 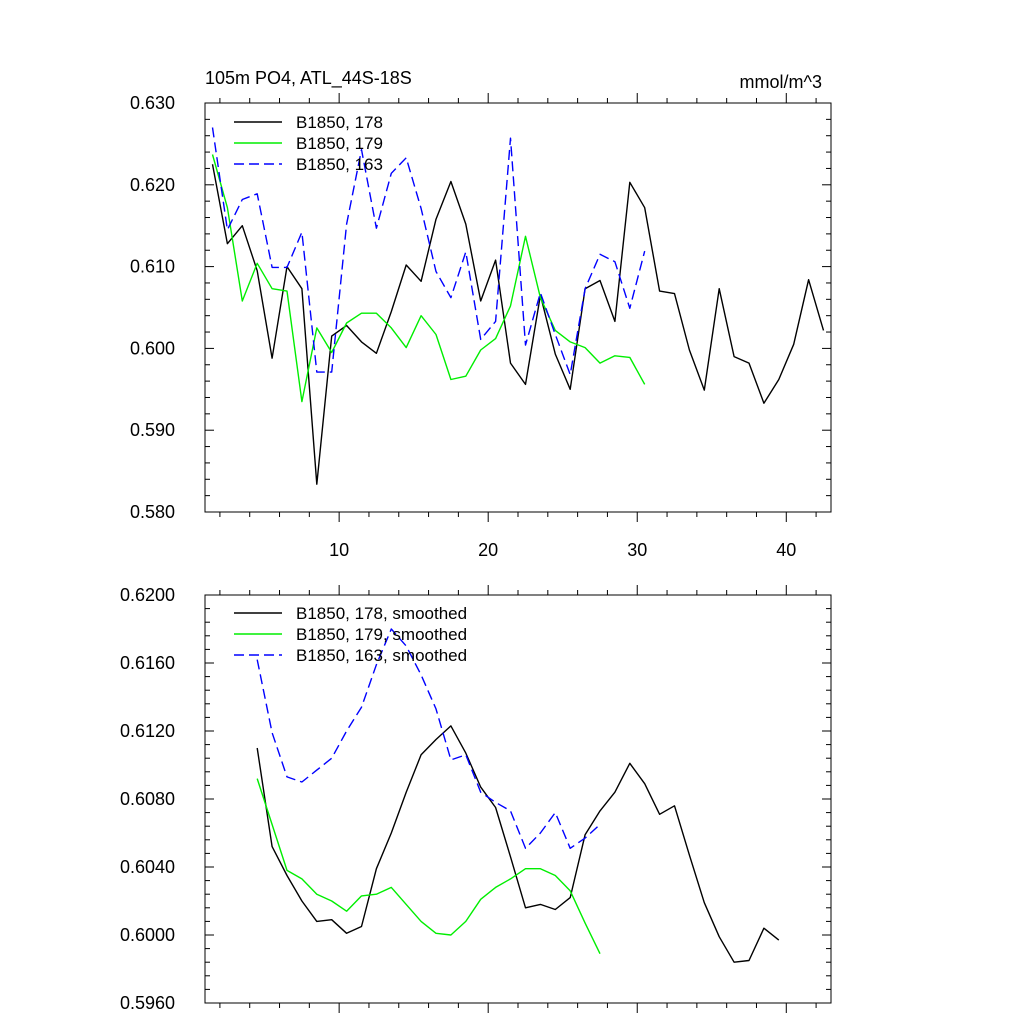 What do you see at coordinates (428, 738) in the screenshot?
I see `series-line-b1850-163-smoothed` at bounding box center [428, 738].